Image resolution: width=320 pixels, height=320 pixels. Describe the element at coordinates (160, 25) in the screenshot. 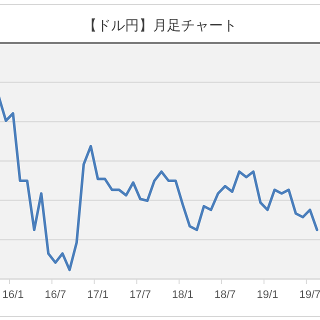

I see `chart-title: 【ドル円】月足チャート` at that location.